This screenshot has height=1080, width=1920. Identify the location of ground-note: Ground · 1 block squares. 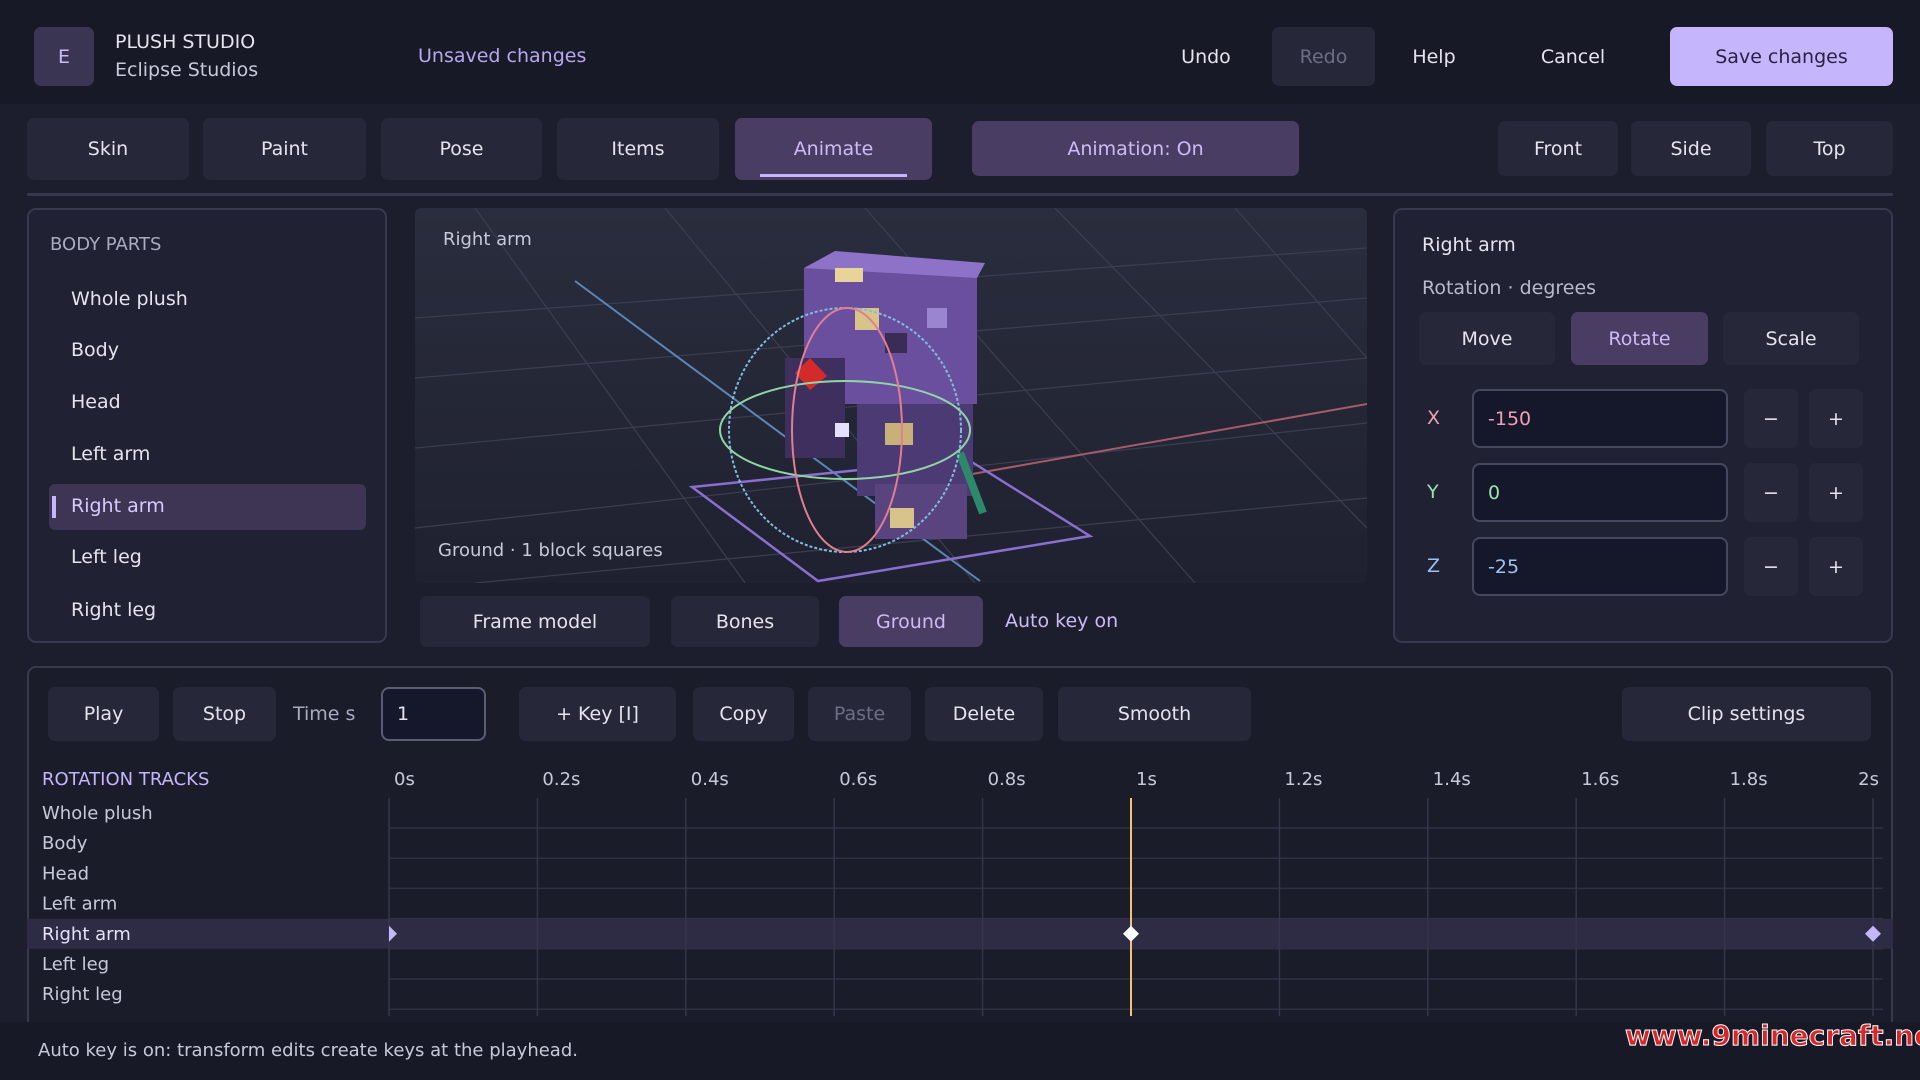
(550, 550).